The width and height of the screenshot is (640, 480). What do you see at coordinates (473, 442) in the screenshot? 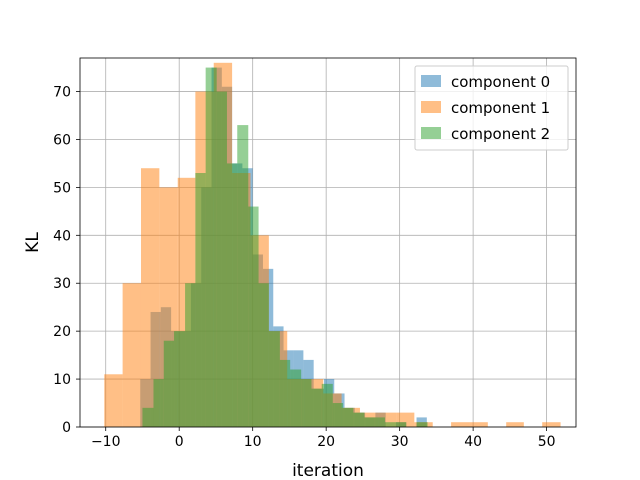
I see `x-tick-label: 40` at bounding box center [473, 442].